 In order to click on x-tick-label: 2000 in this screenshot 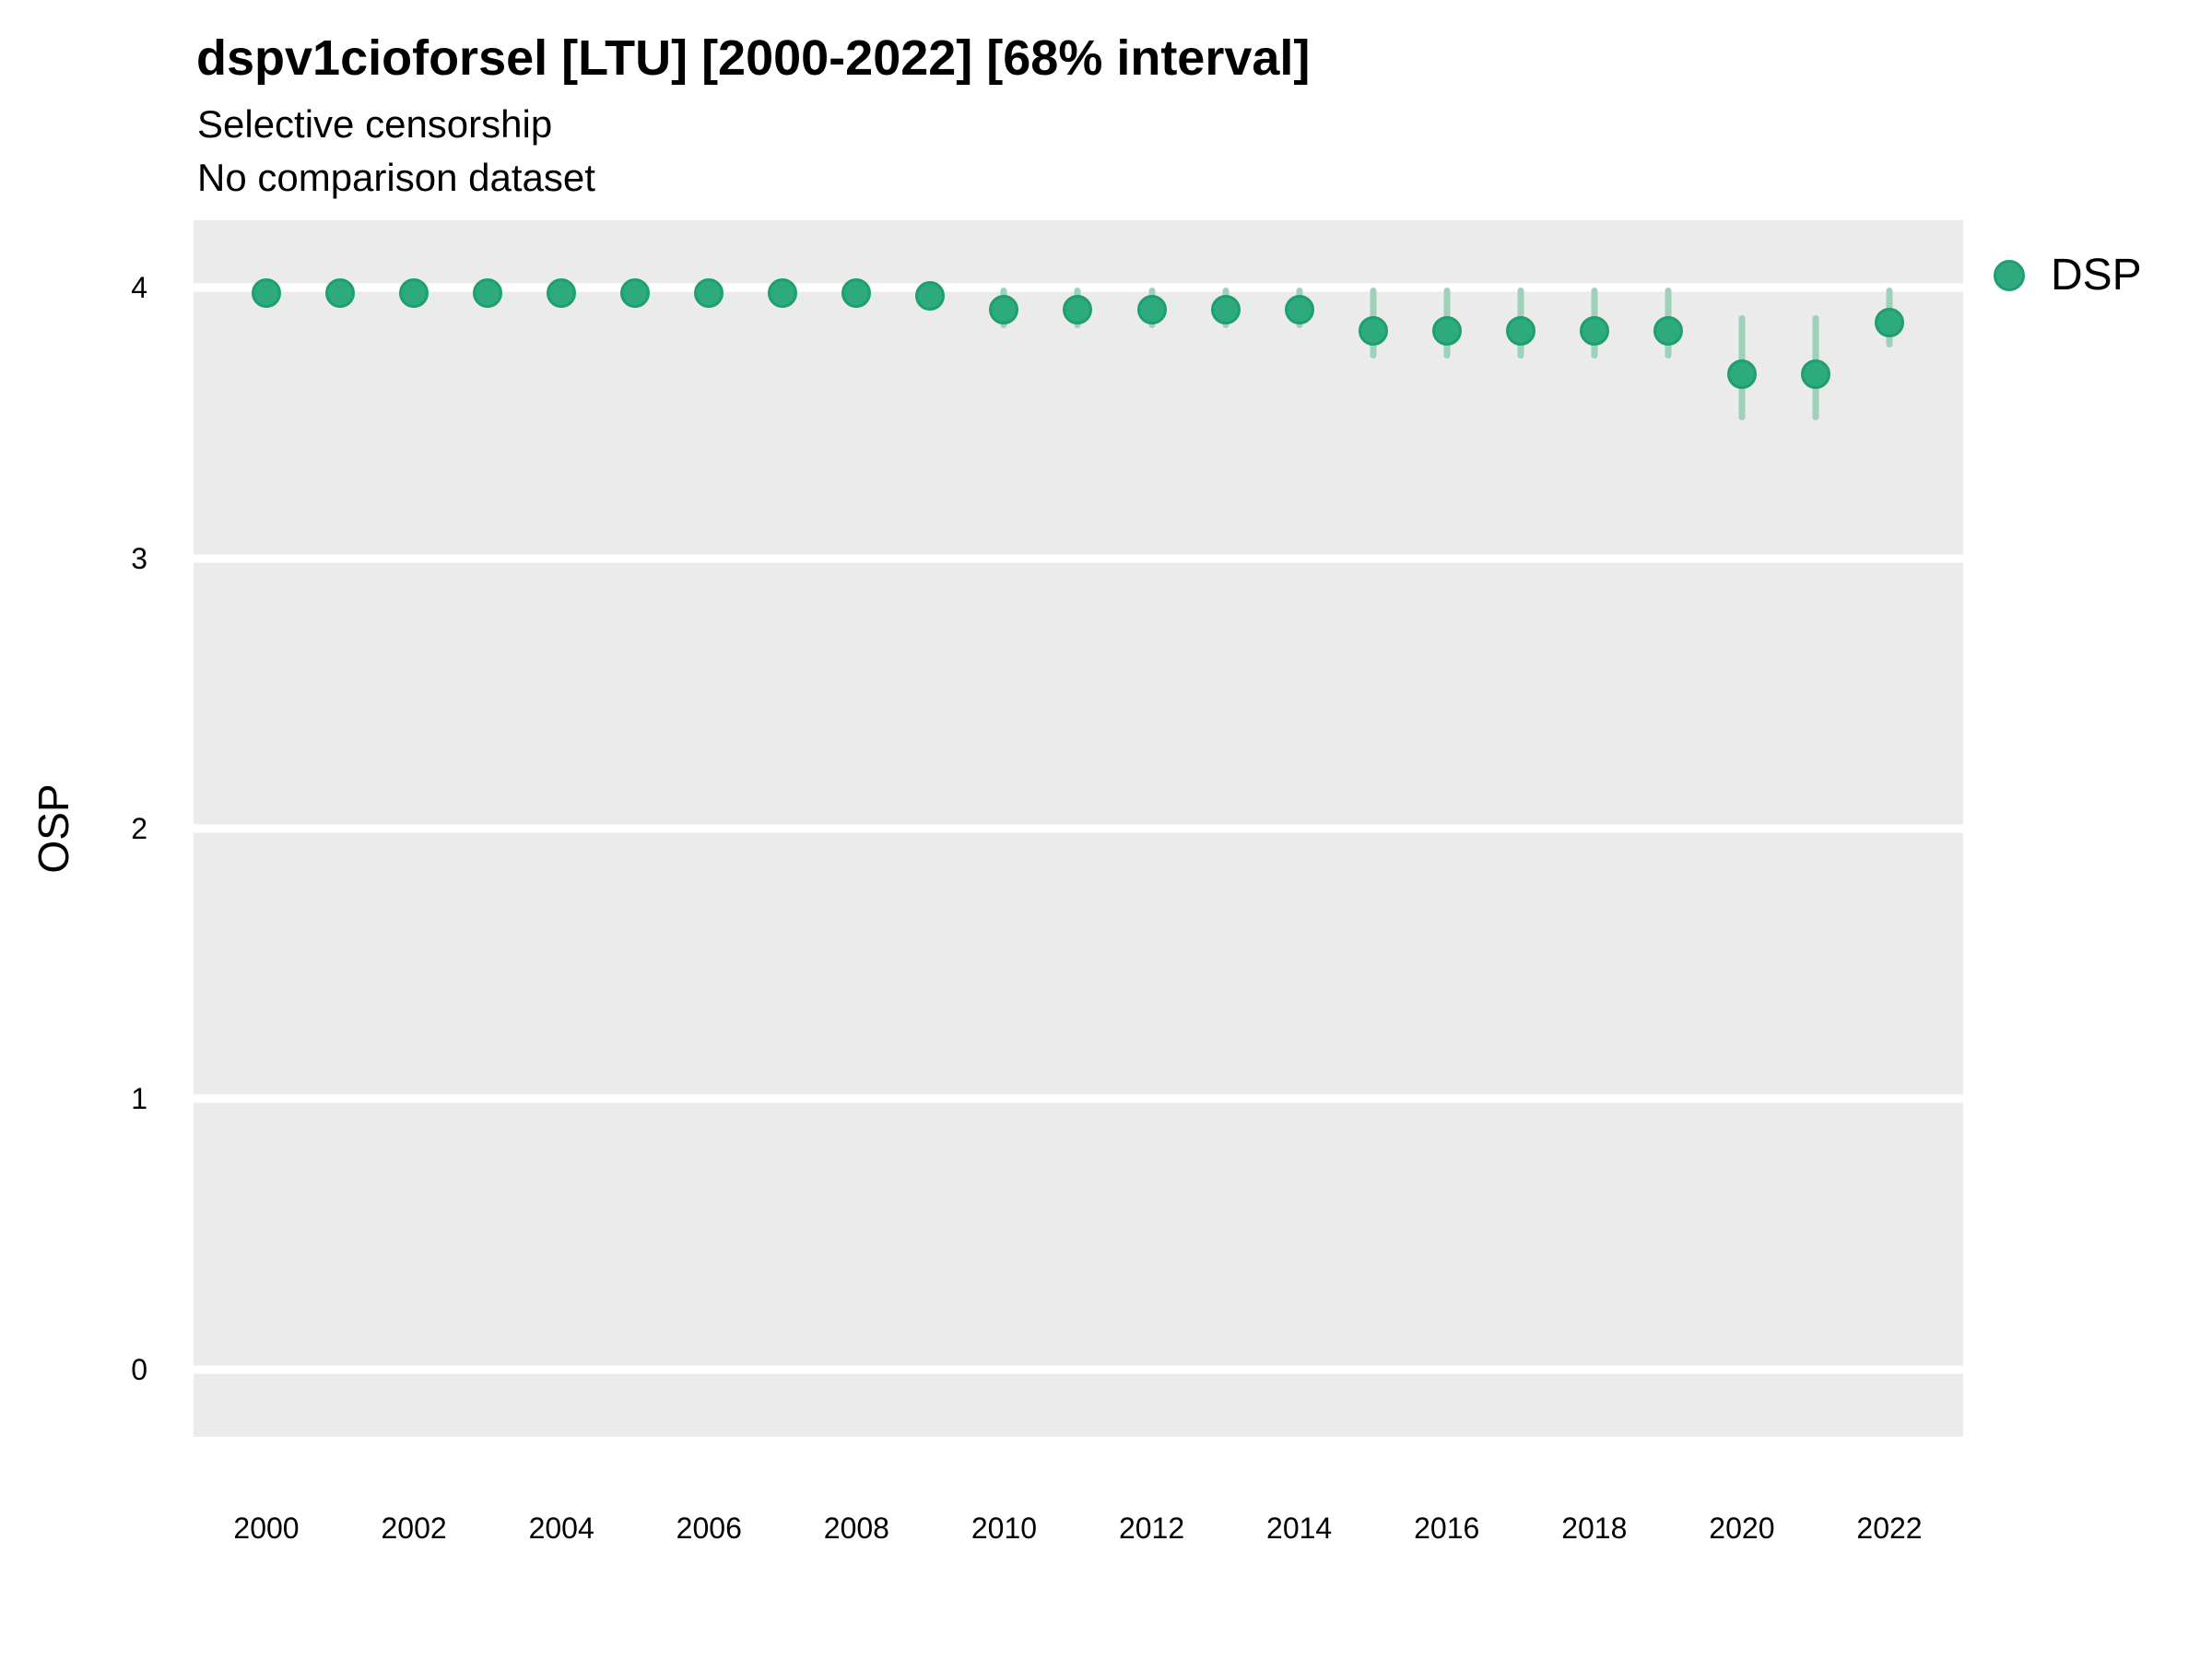, I will do `click(266, 1528)`.